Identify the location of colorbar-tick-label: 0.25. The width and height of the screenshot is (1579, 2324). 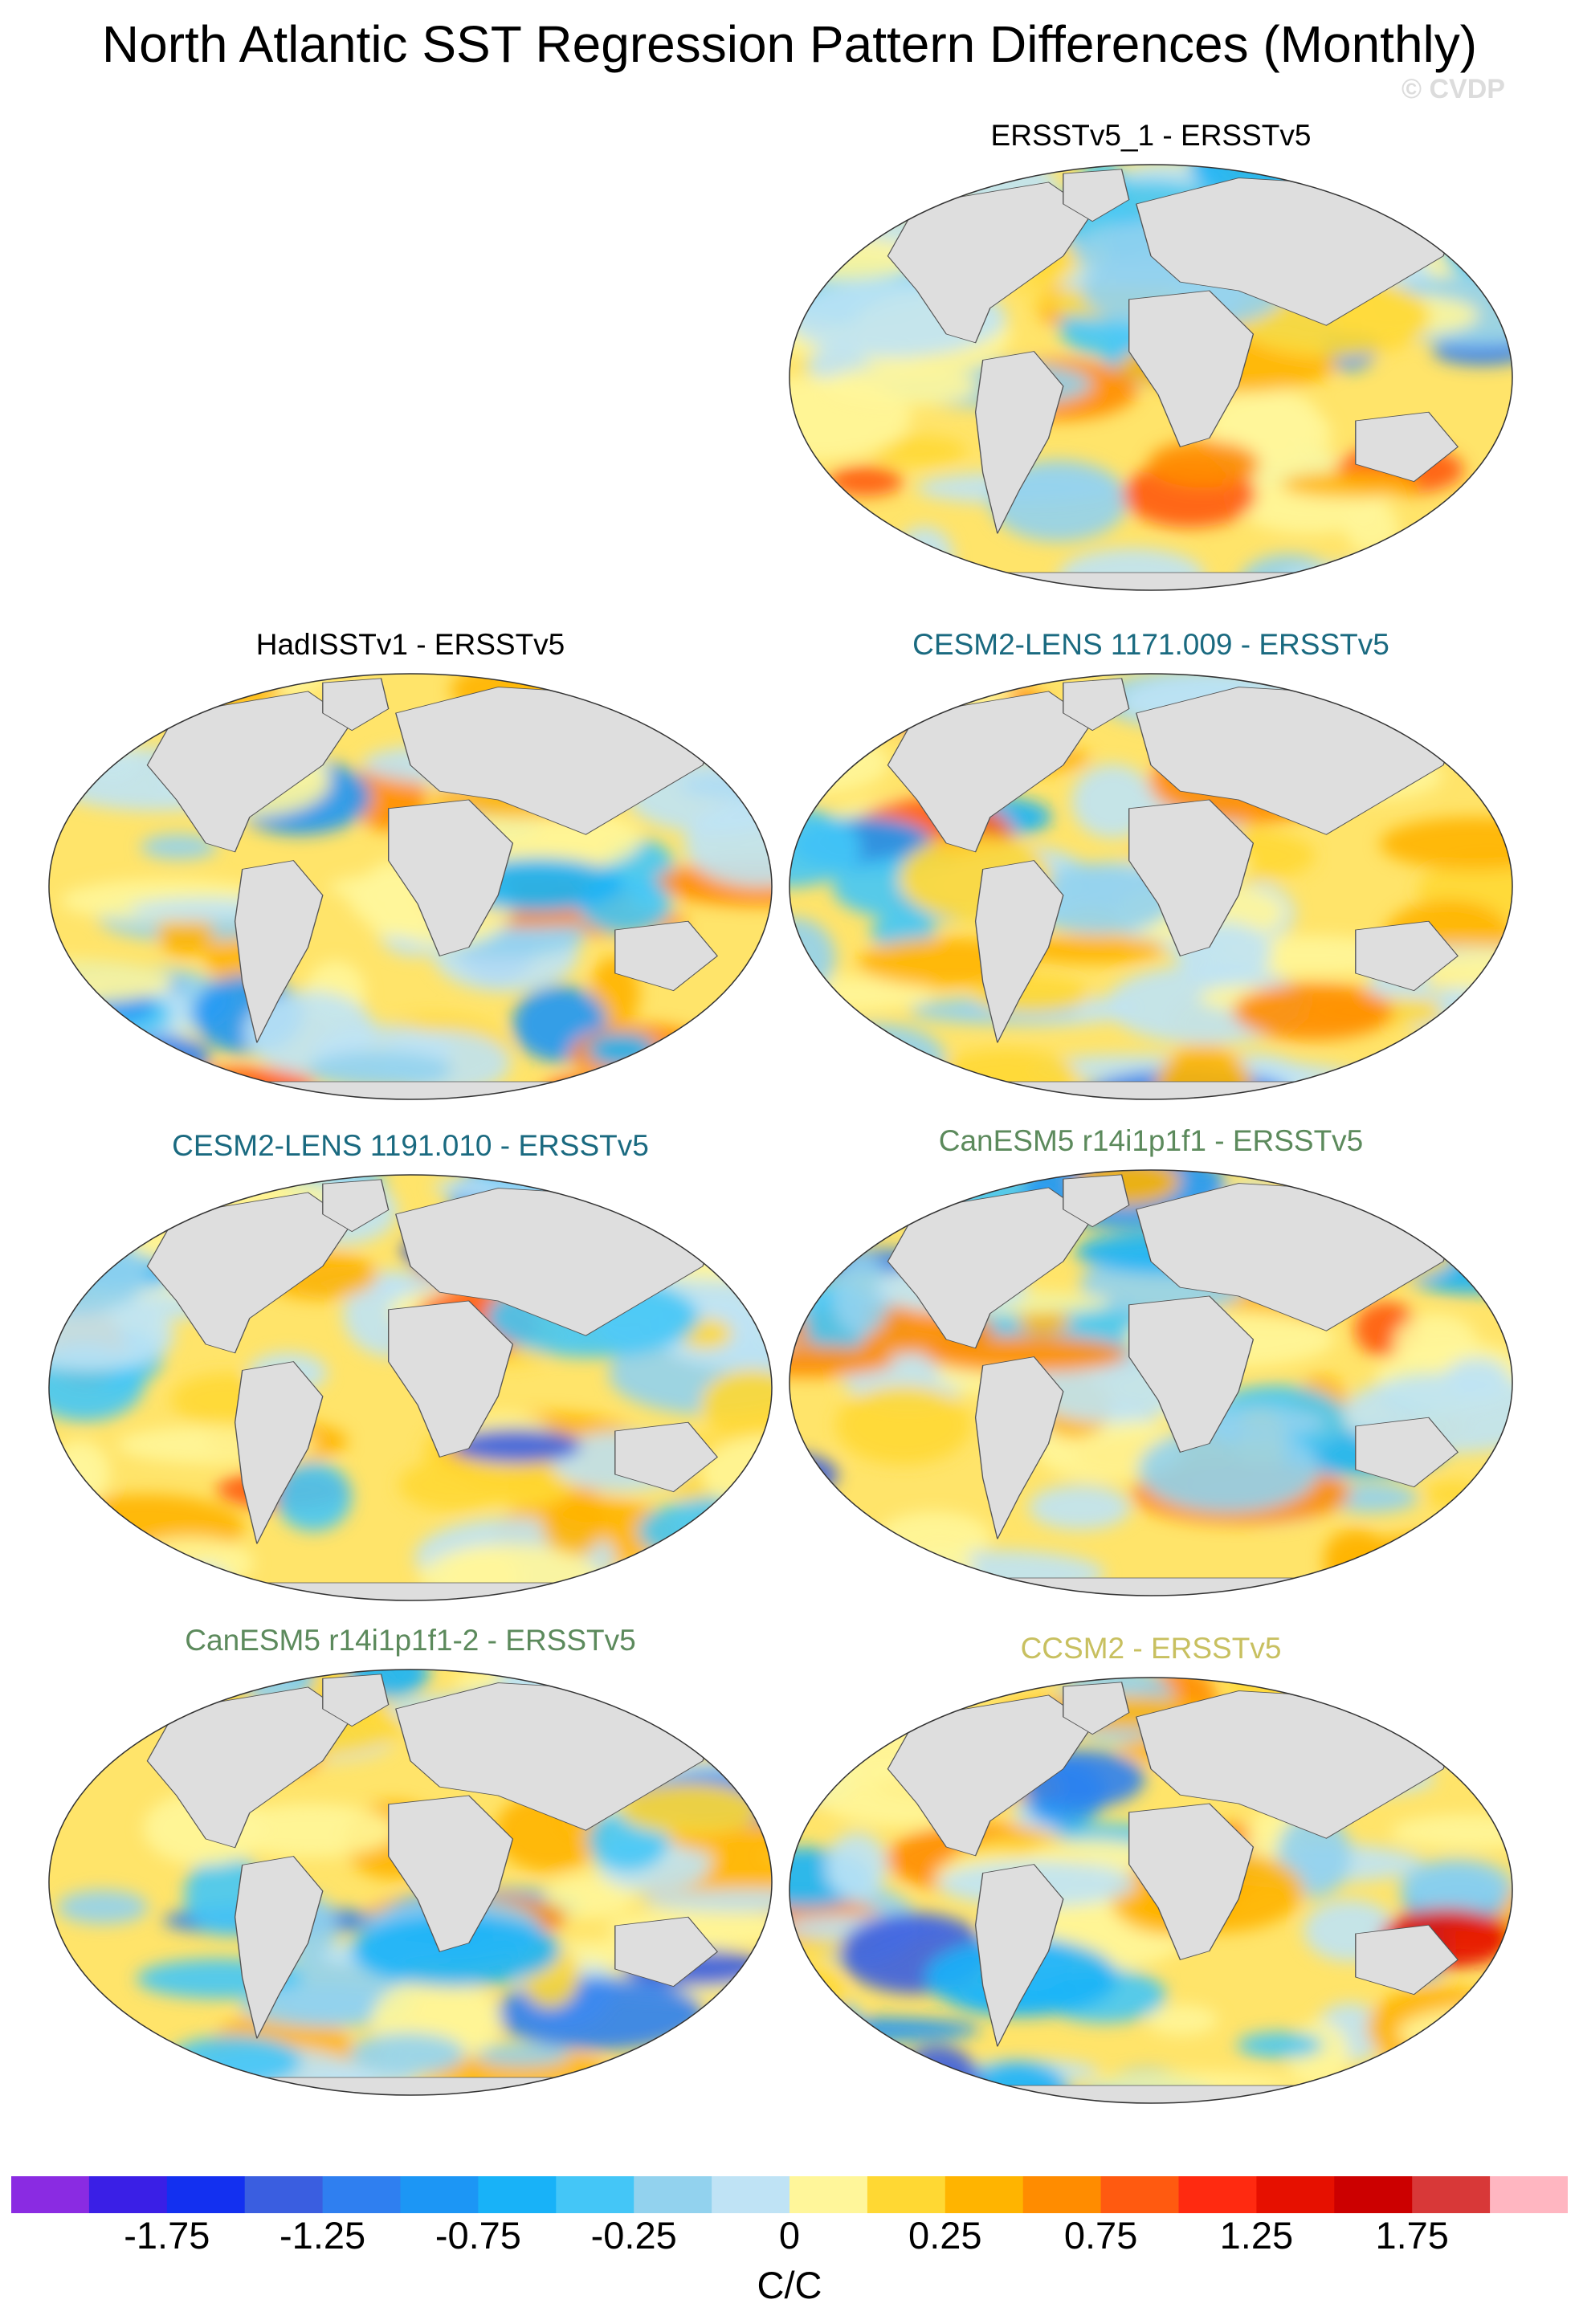
(945, 2235).